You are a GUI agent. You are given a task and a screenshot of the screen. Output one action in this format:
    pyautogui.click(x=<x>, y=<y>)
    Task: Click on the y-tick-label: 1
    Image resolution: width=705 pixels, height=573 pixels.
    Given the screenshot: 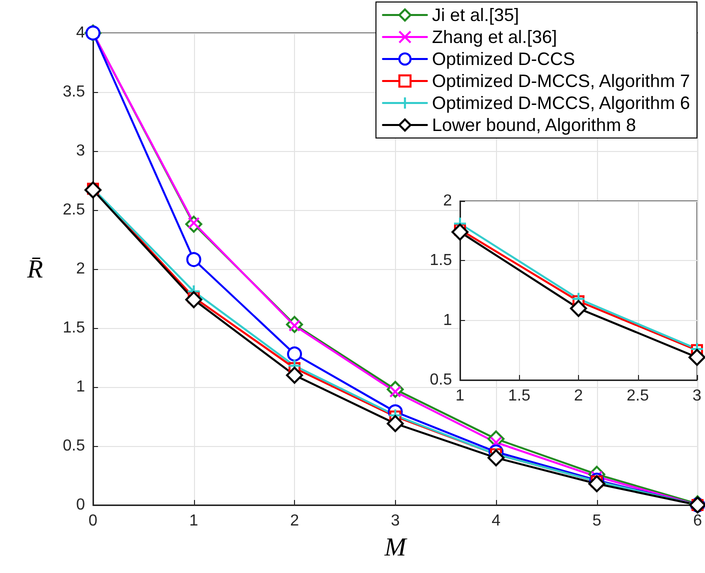 What is the action you would take?
    pyautogui.click(x=447, y=320)
    